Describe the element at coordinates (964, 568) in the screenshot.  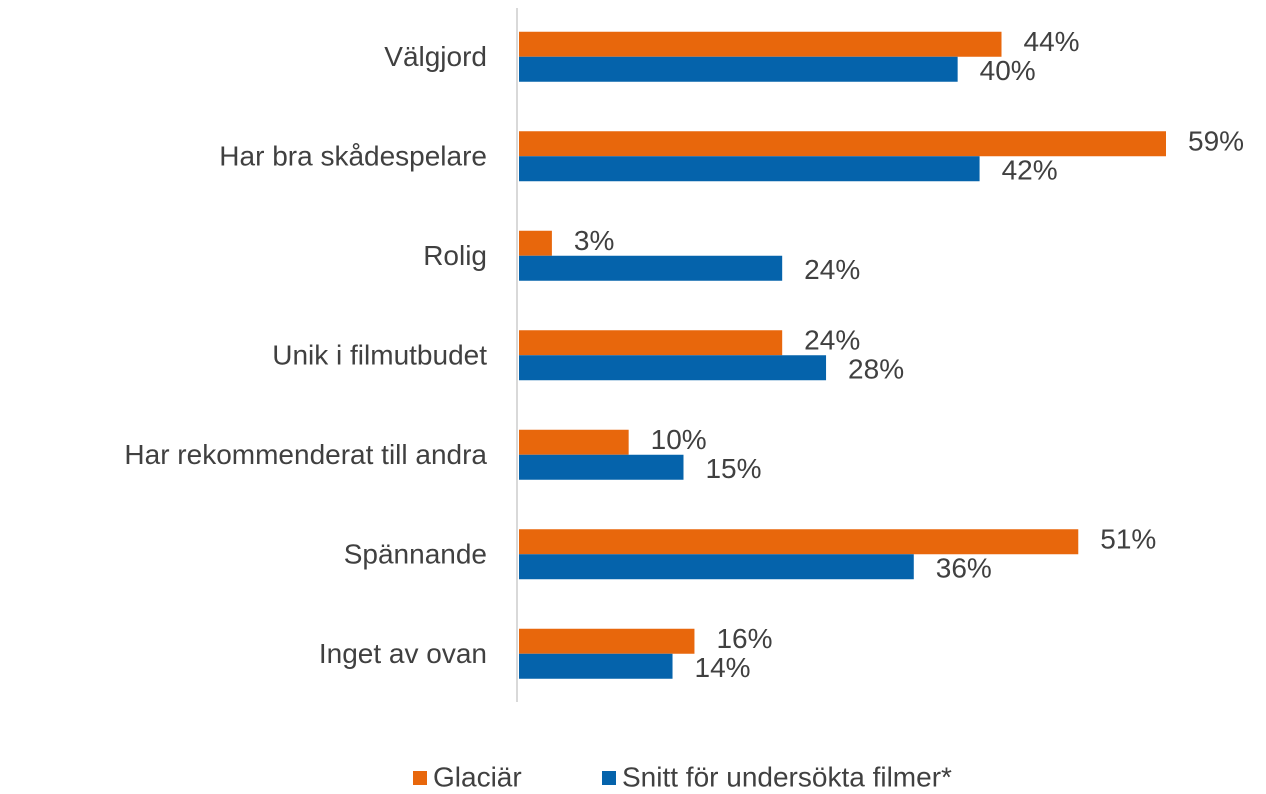
I see `value-label: 36%` at that location.